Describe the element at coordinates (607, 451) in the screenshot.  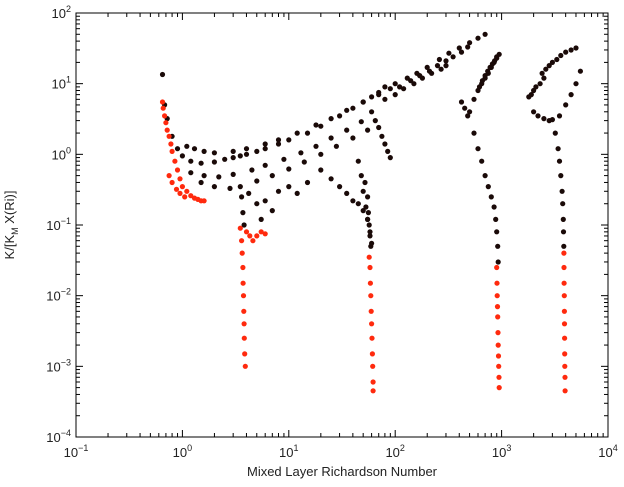
I see `x-tick-label: 10⁴` at that location.